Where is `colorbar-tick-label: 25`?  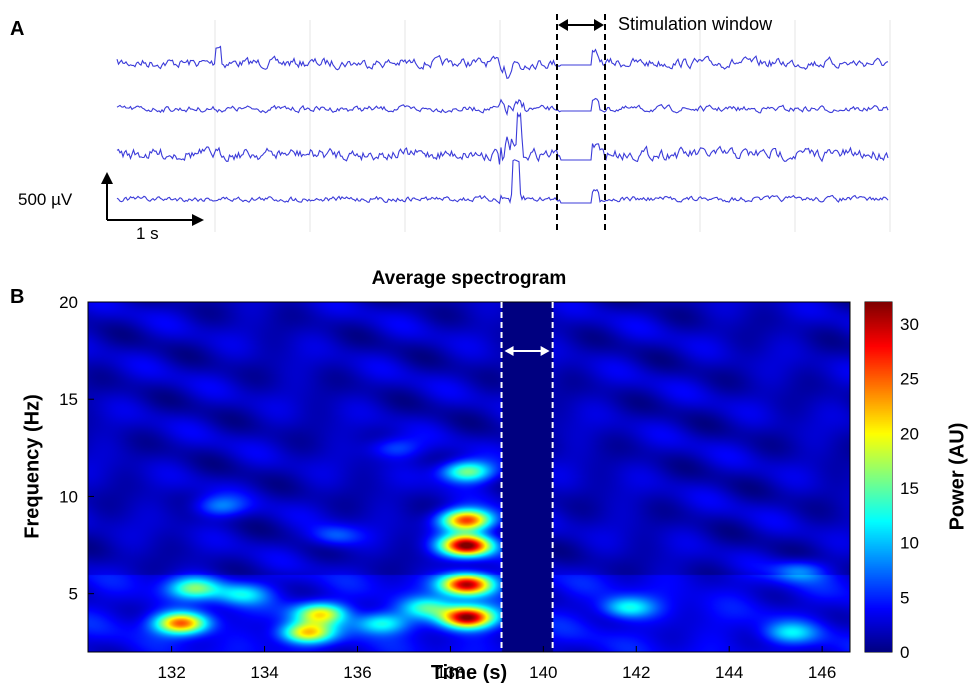 colorbar-tick-label: 25 is located at coordinates (909, 379).